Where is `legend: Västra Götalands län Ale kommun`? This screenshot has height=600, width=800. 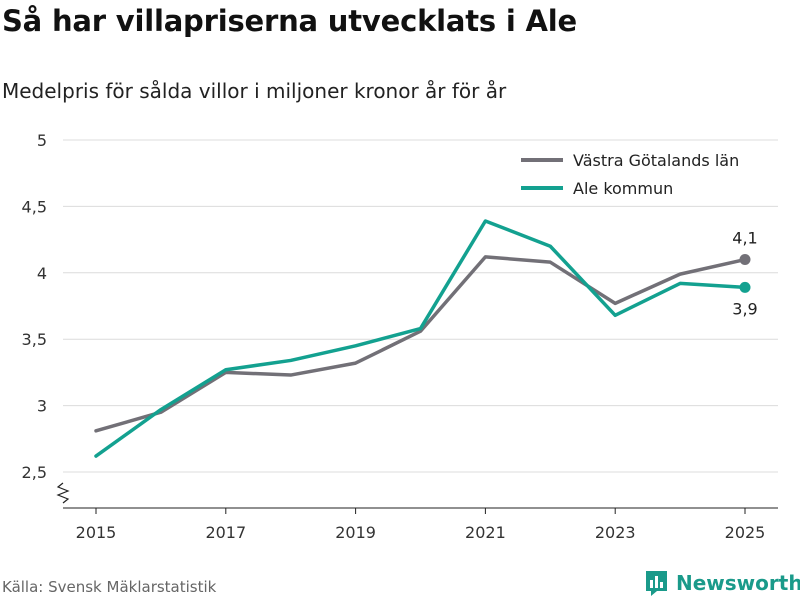 legend: Västra Götalands län Ale kommun is located at coordinates (630, 174).